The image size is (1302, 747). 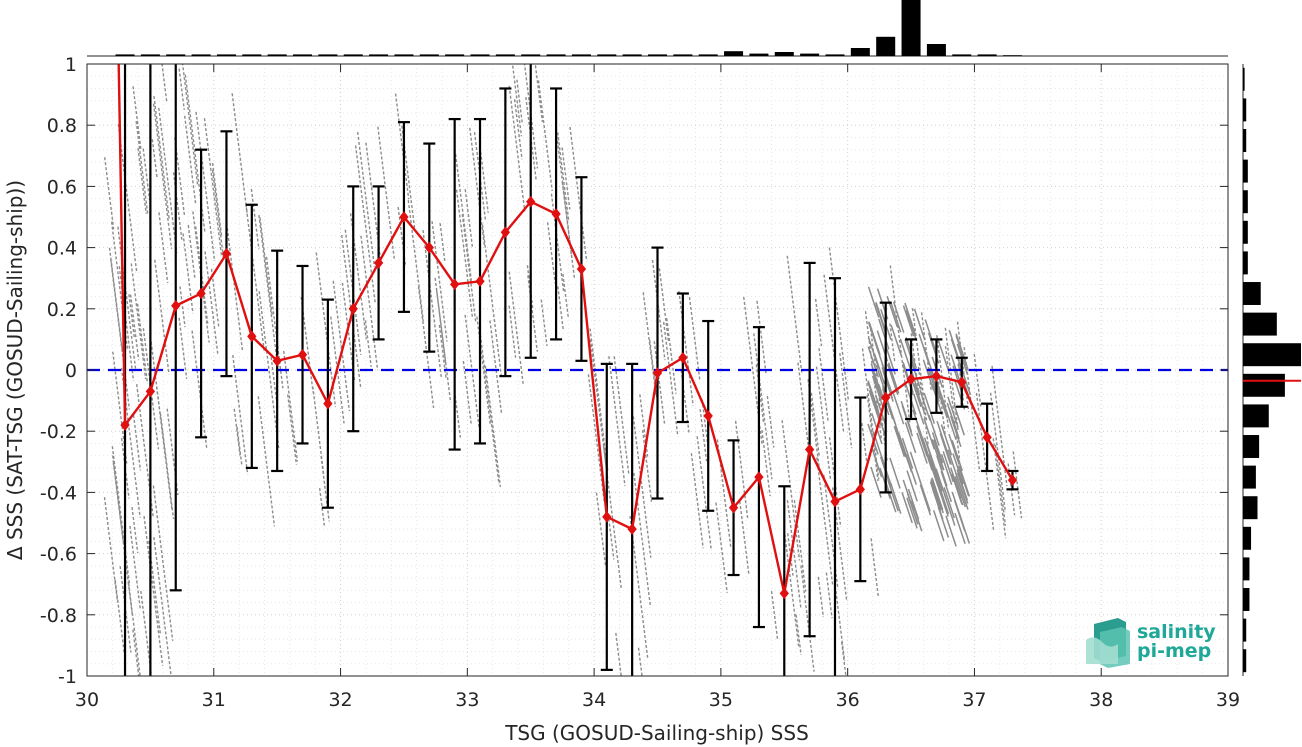 I want to click on x-axis-title: TSG (GOSUD-Sailing-ship) SSS, so click(x=656, y=733).